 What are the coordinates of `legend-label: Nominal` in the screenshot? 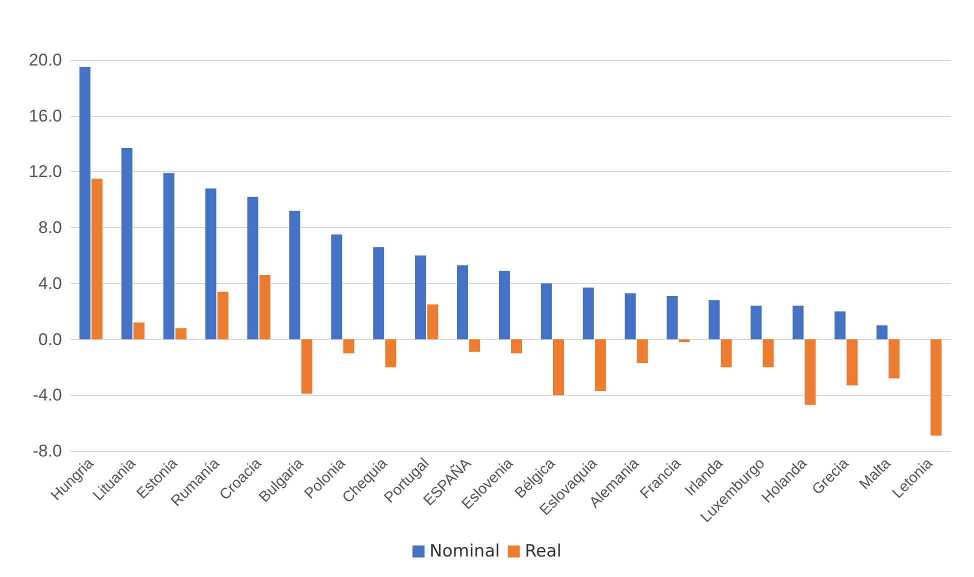 It's located at (465, 552).